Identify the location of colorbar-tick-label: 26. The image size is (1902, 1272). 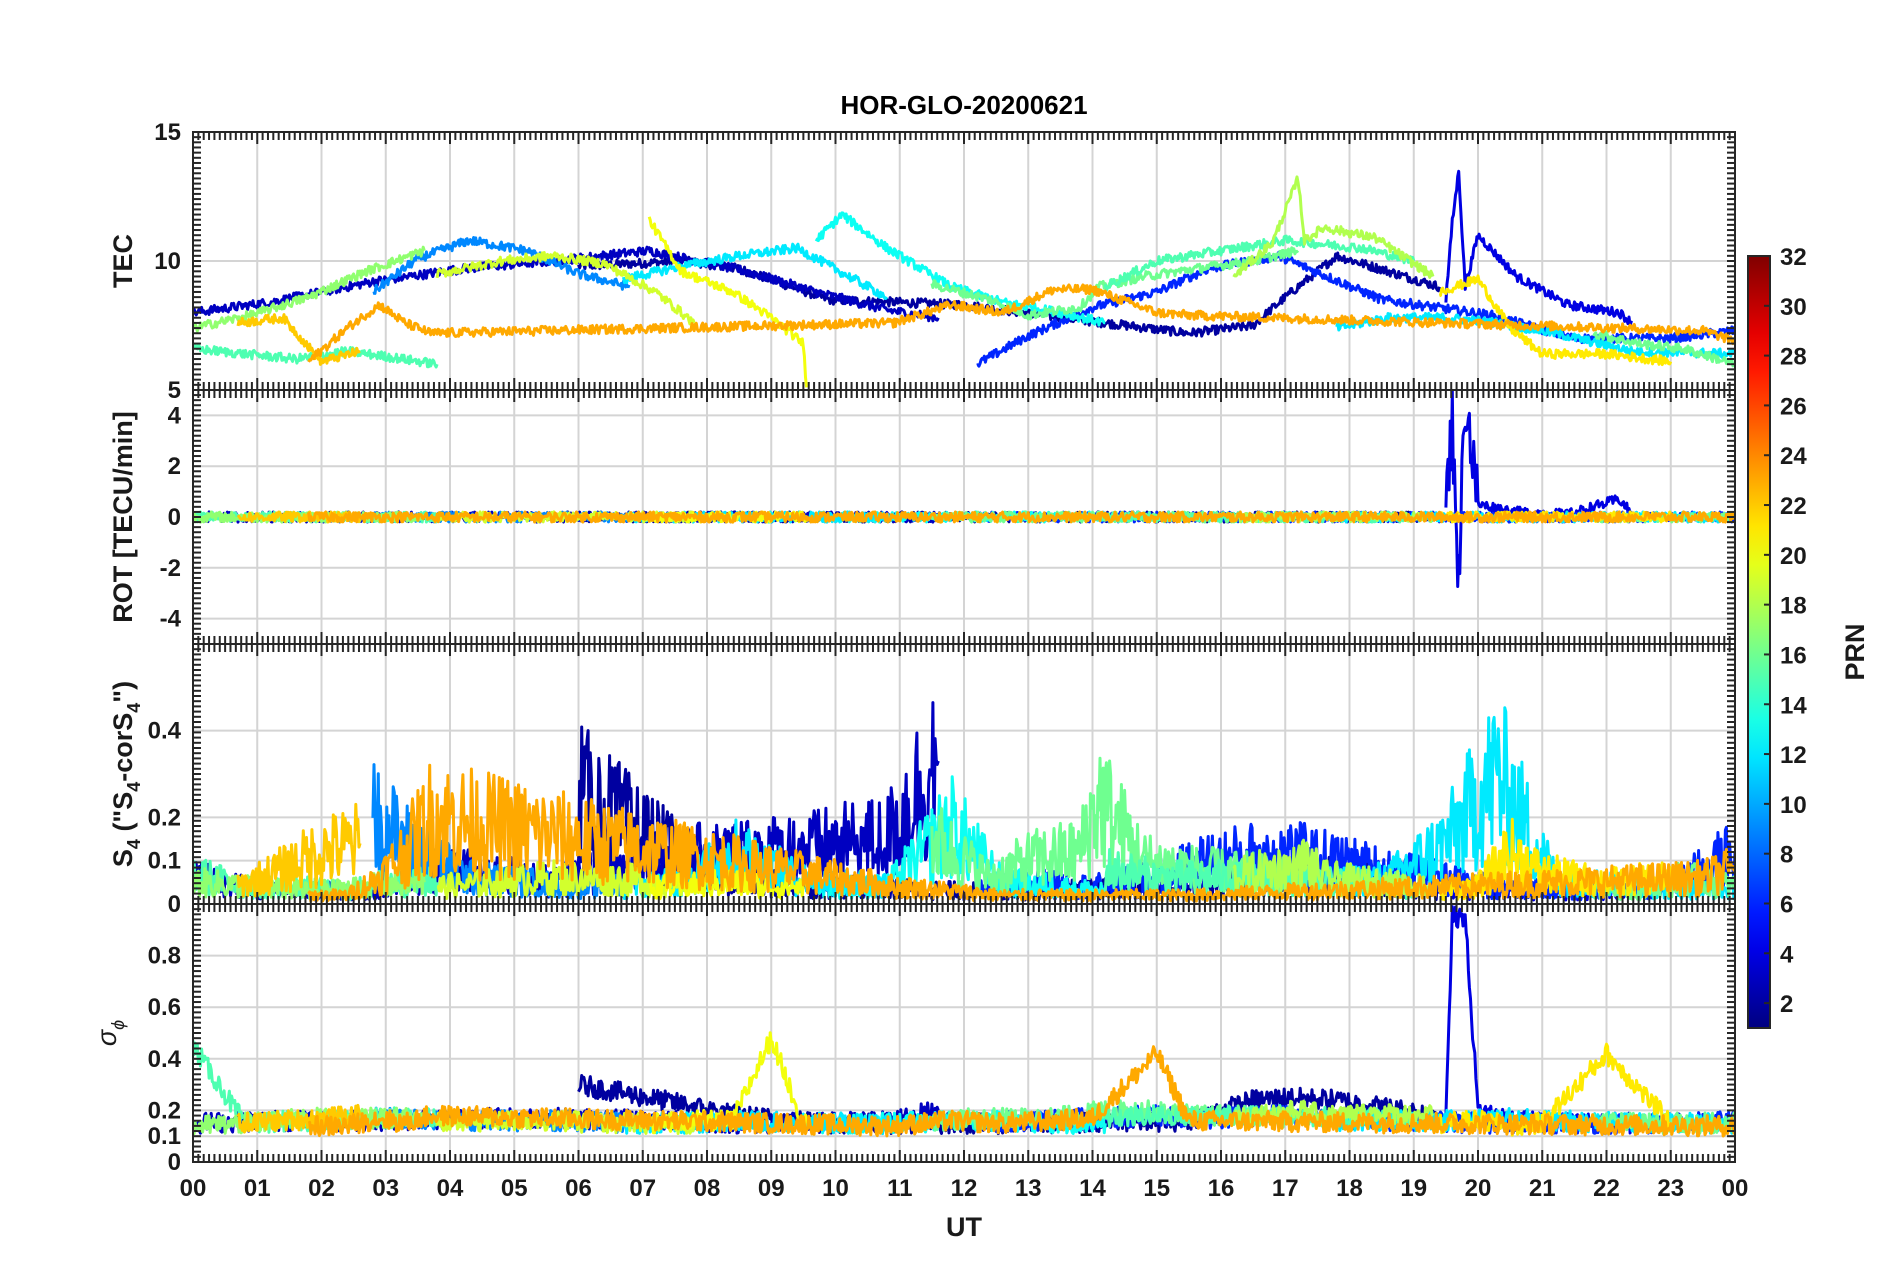
(1793, 406).